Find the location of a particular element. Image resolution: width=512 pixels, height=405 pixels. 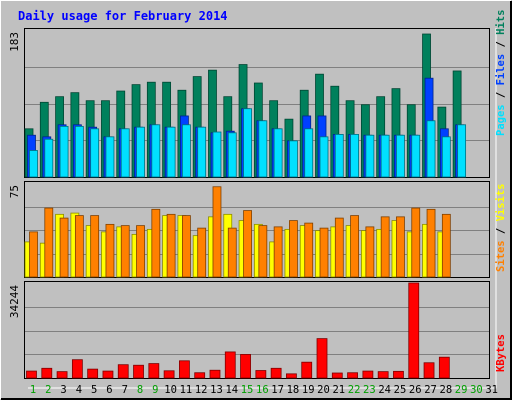

x-tick-label: 28 is located at coordinates (446, 390).